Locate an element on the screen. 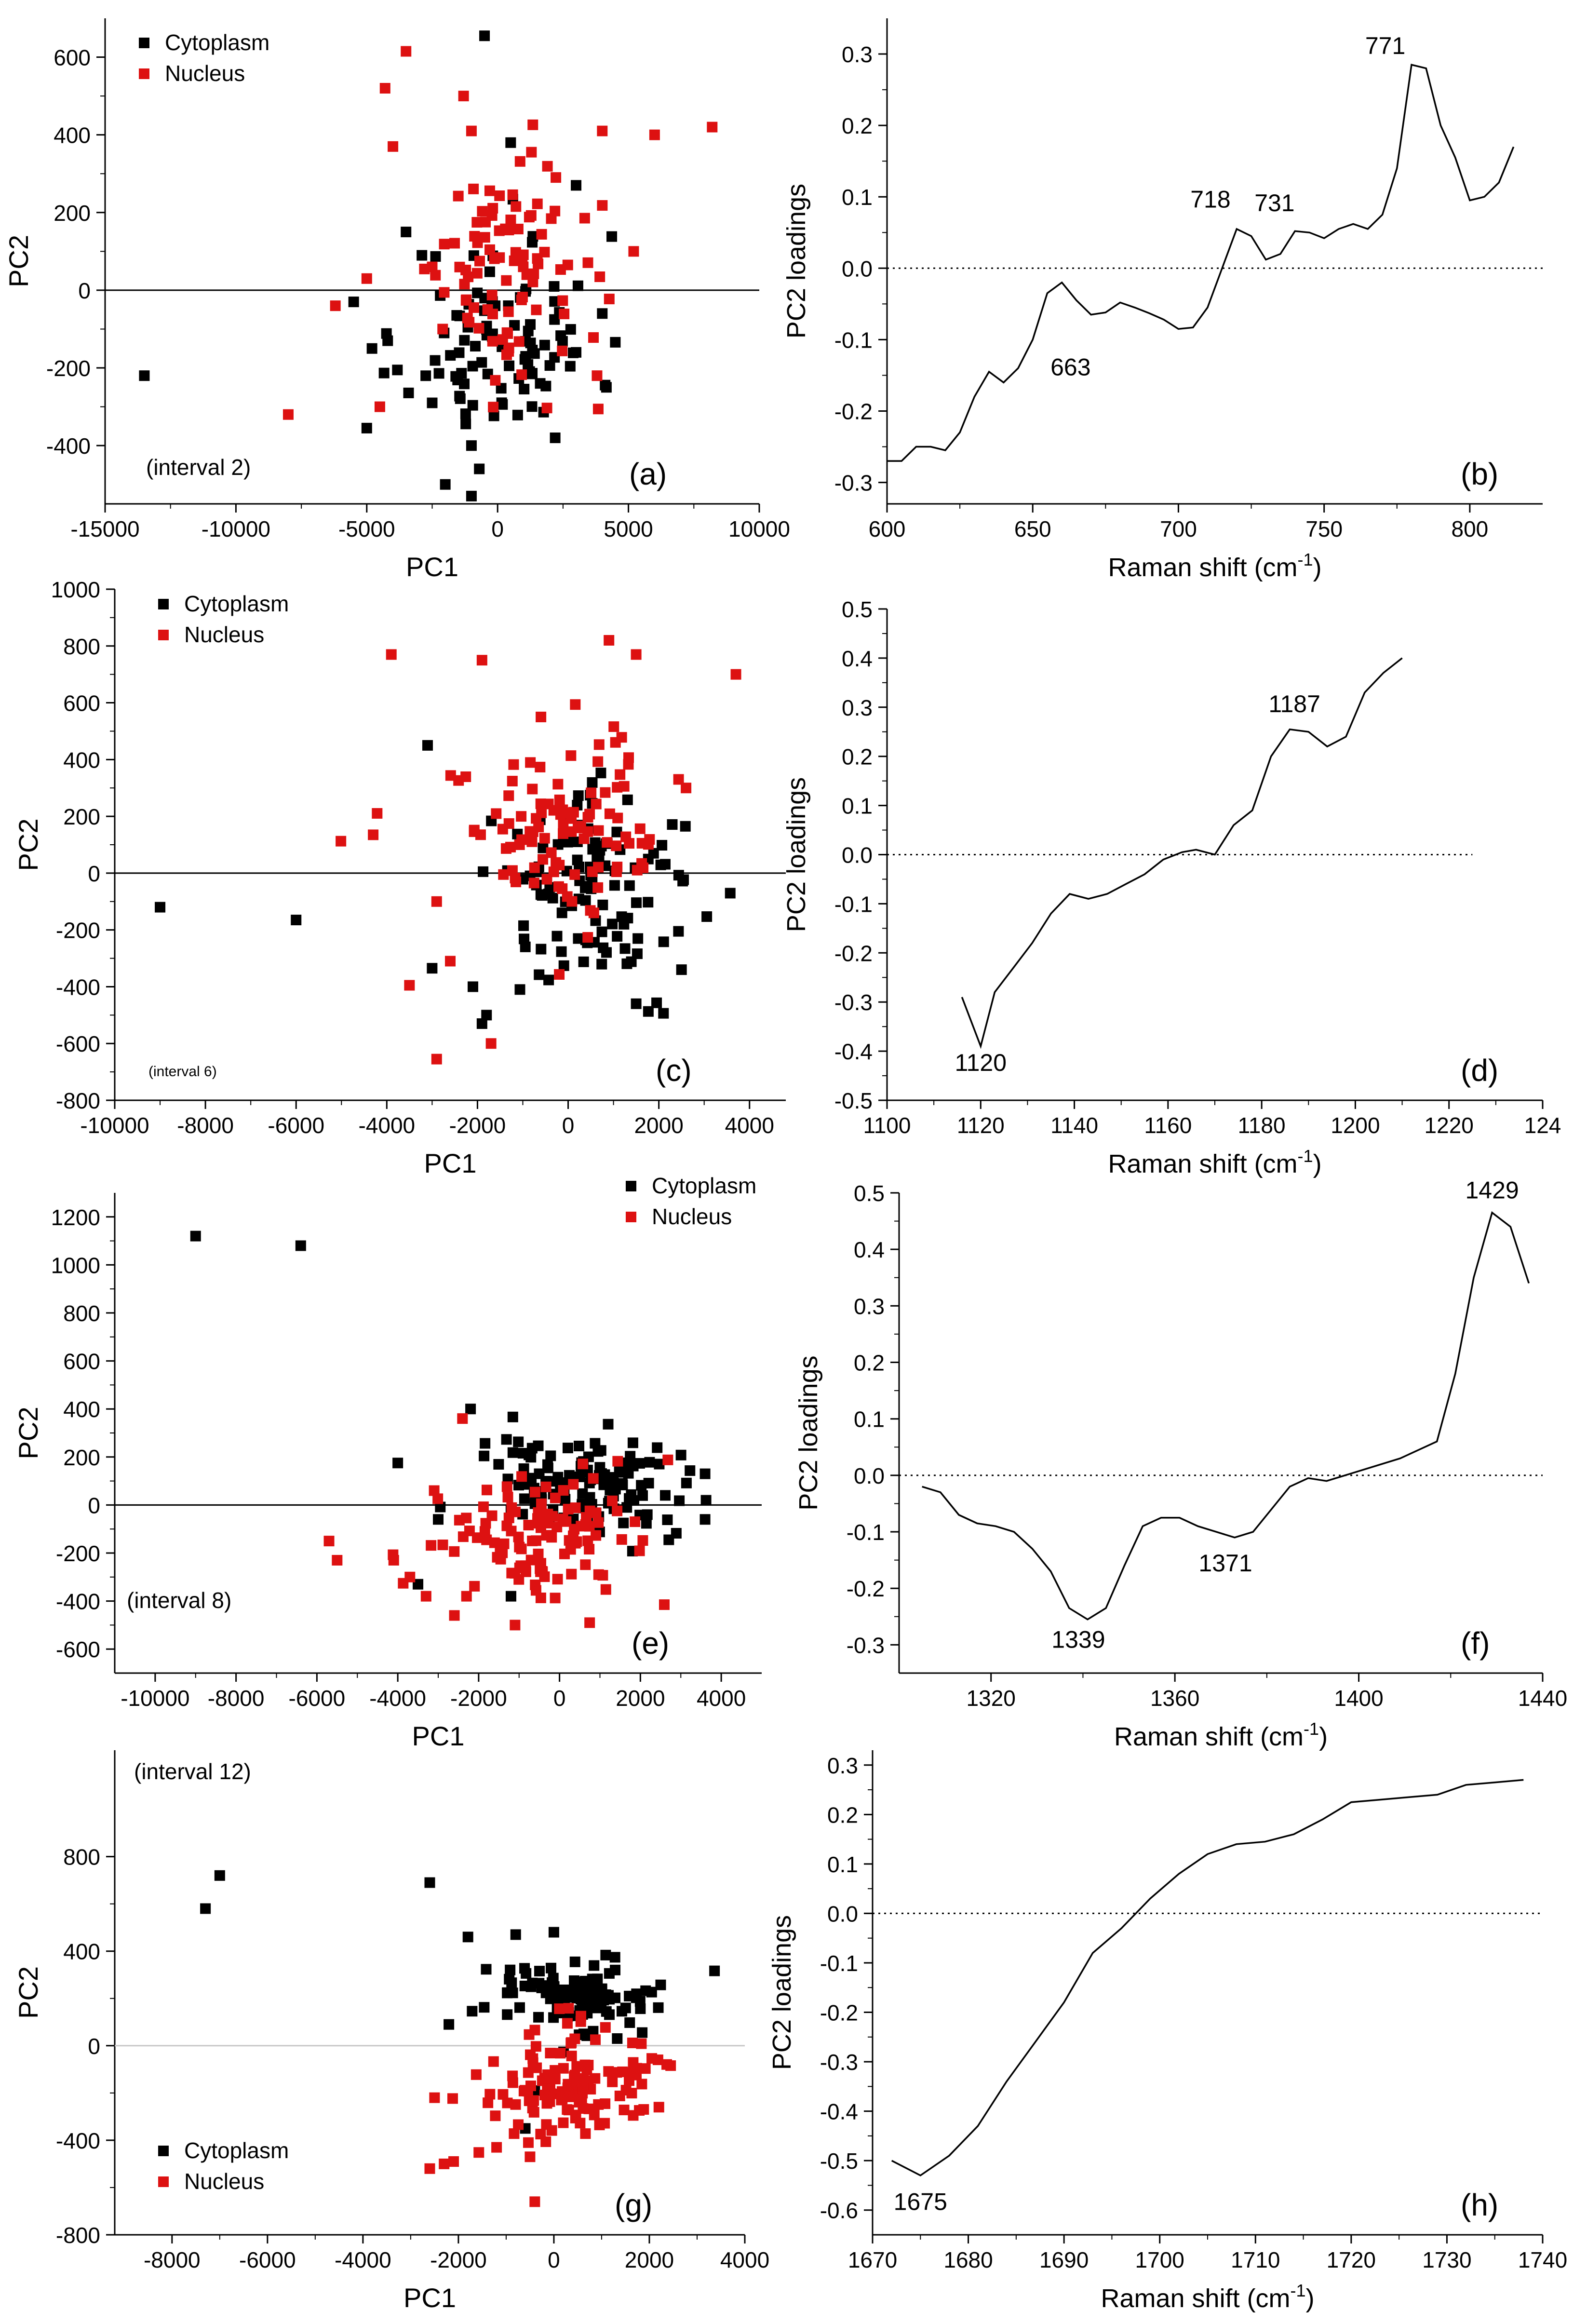  y-tick-label: 0.0 is located at coordinates (870, 1475).